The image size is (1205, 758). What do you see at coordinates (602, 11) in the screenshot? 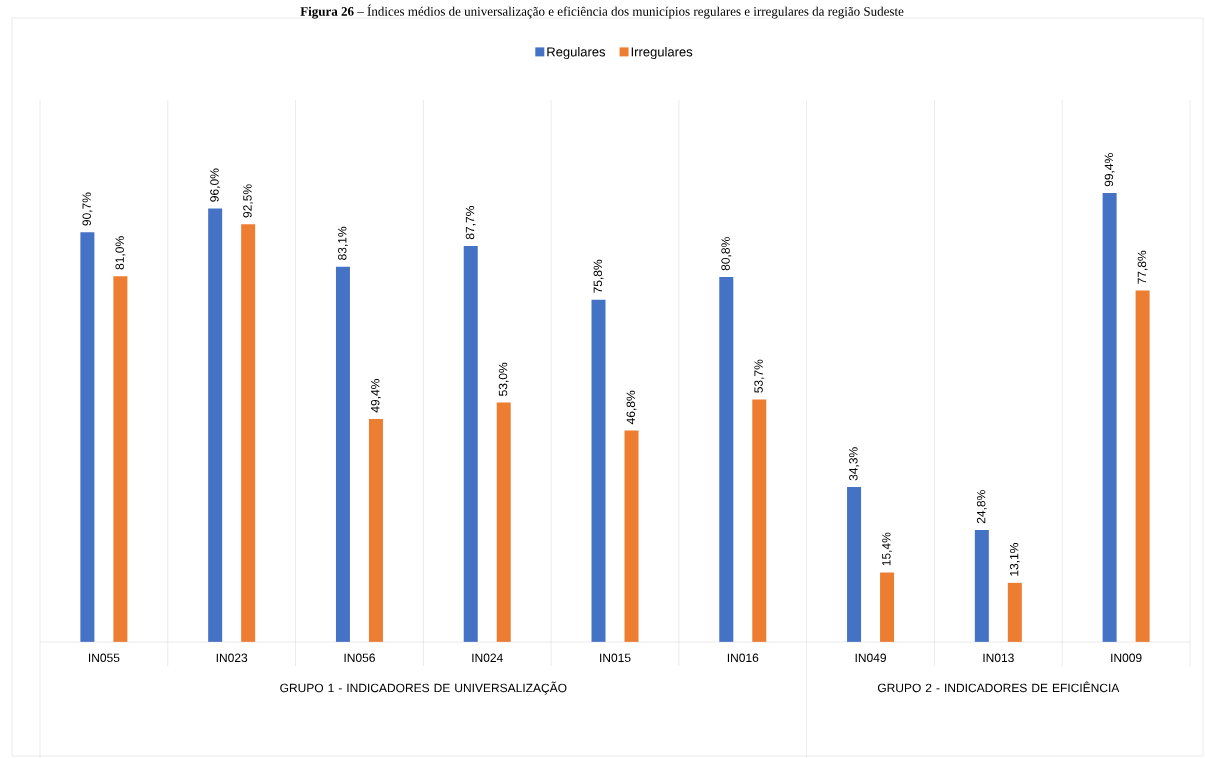
I see `chart-title: Figura 26 – Índices médios de universalização e eficiência dos municípios regulares e irregulares da região Sudeste` at bounding box center [602, 11].